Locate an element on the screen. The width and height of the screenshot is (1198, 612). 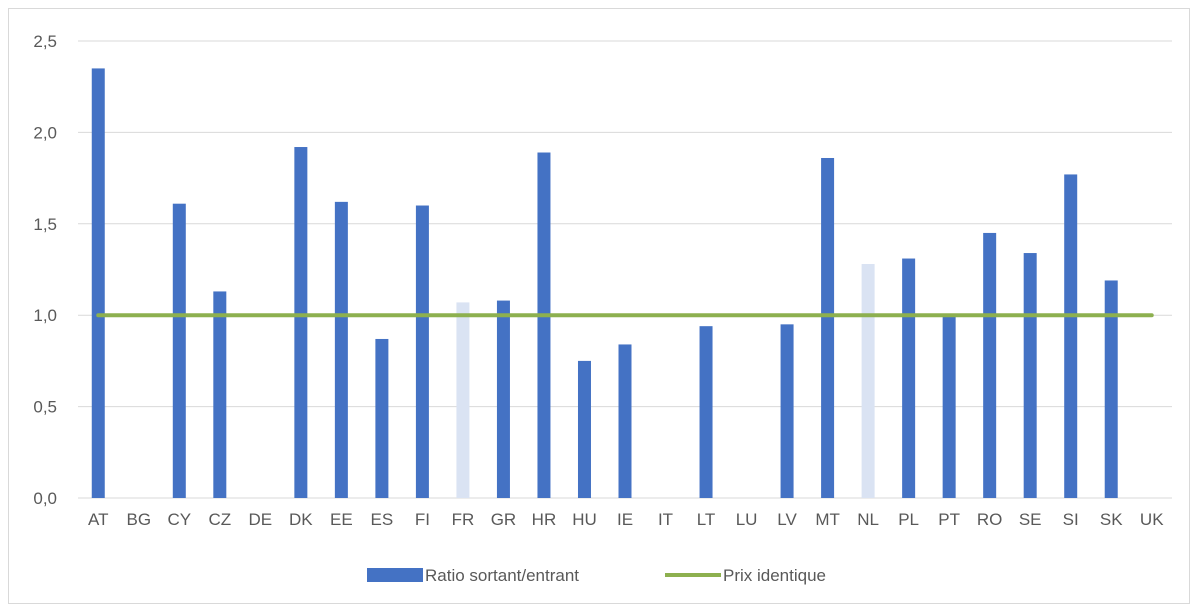
y-tick-label: 1,5 is located at coordinates (45, 224).